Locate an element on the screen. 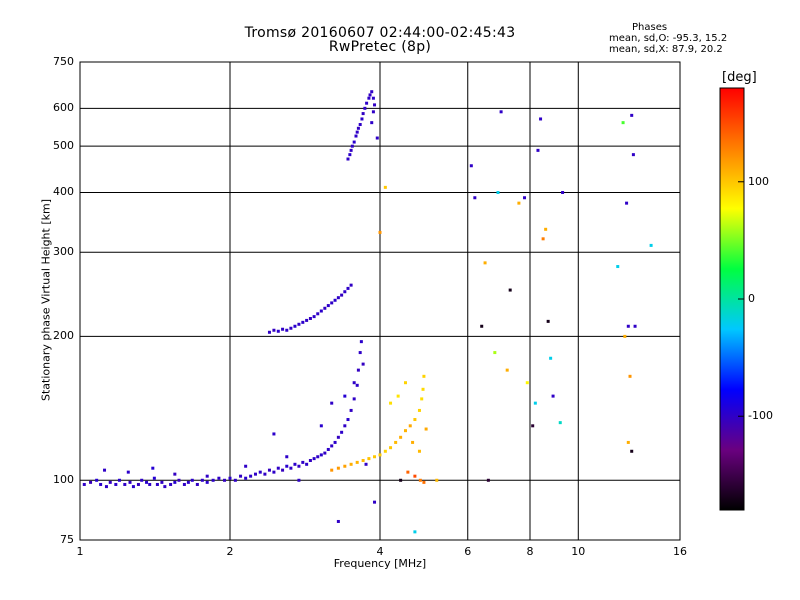 The height and width of the screenshot is (600, 800). x-tick-label: 8 is located at coordinates (530, 551).